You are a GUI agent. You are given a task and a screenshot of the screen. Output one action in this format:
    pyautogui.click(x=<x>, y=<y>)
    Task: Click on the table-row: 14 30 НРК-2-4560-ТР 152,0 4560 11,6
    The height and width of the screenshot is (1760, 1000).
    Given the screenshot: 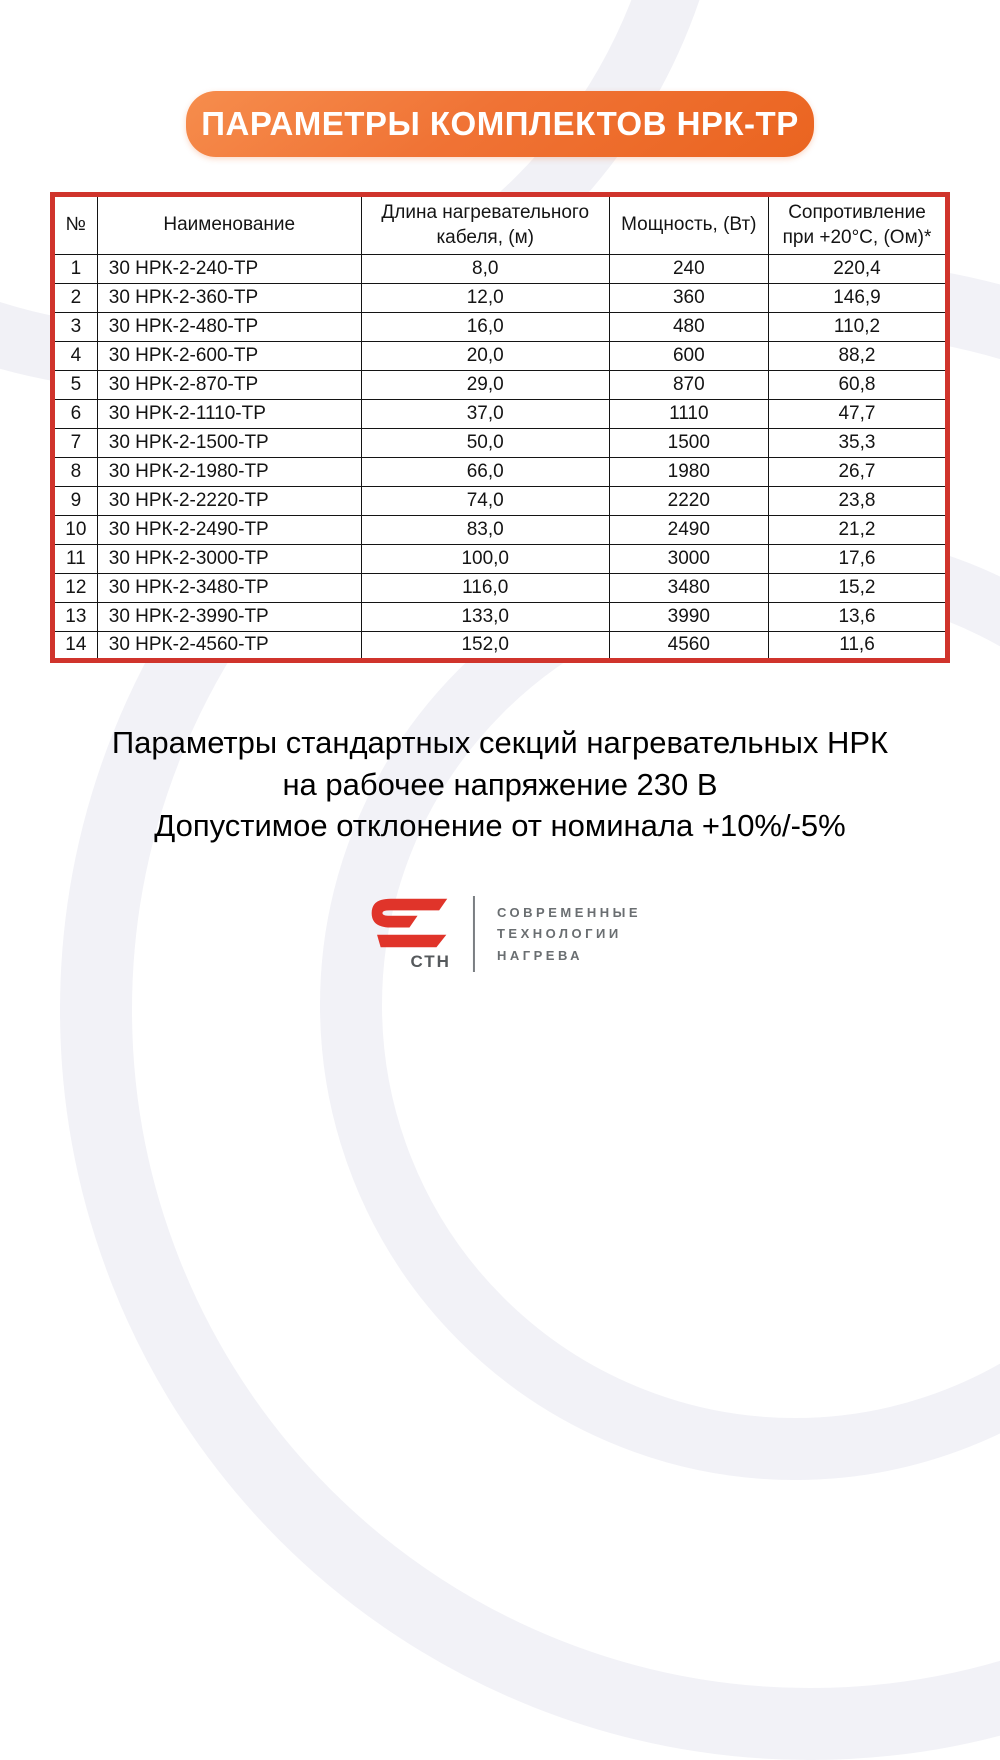 What is the action you would take?
    pyautogui.click(x=500, y=646)
    